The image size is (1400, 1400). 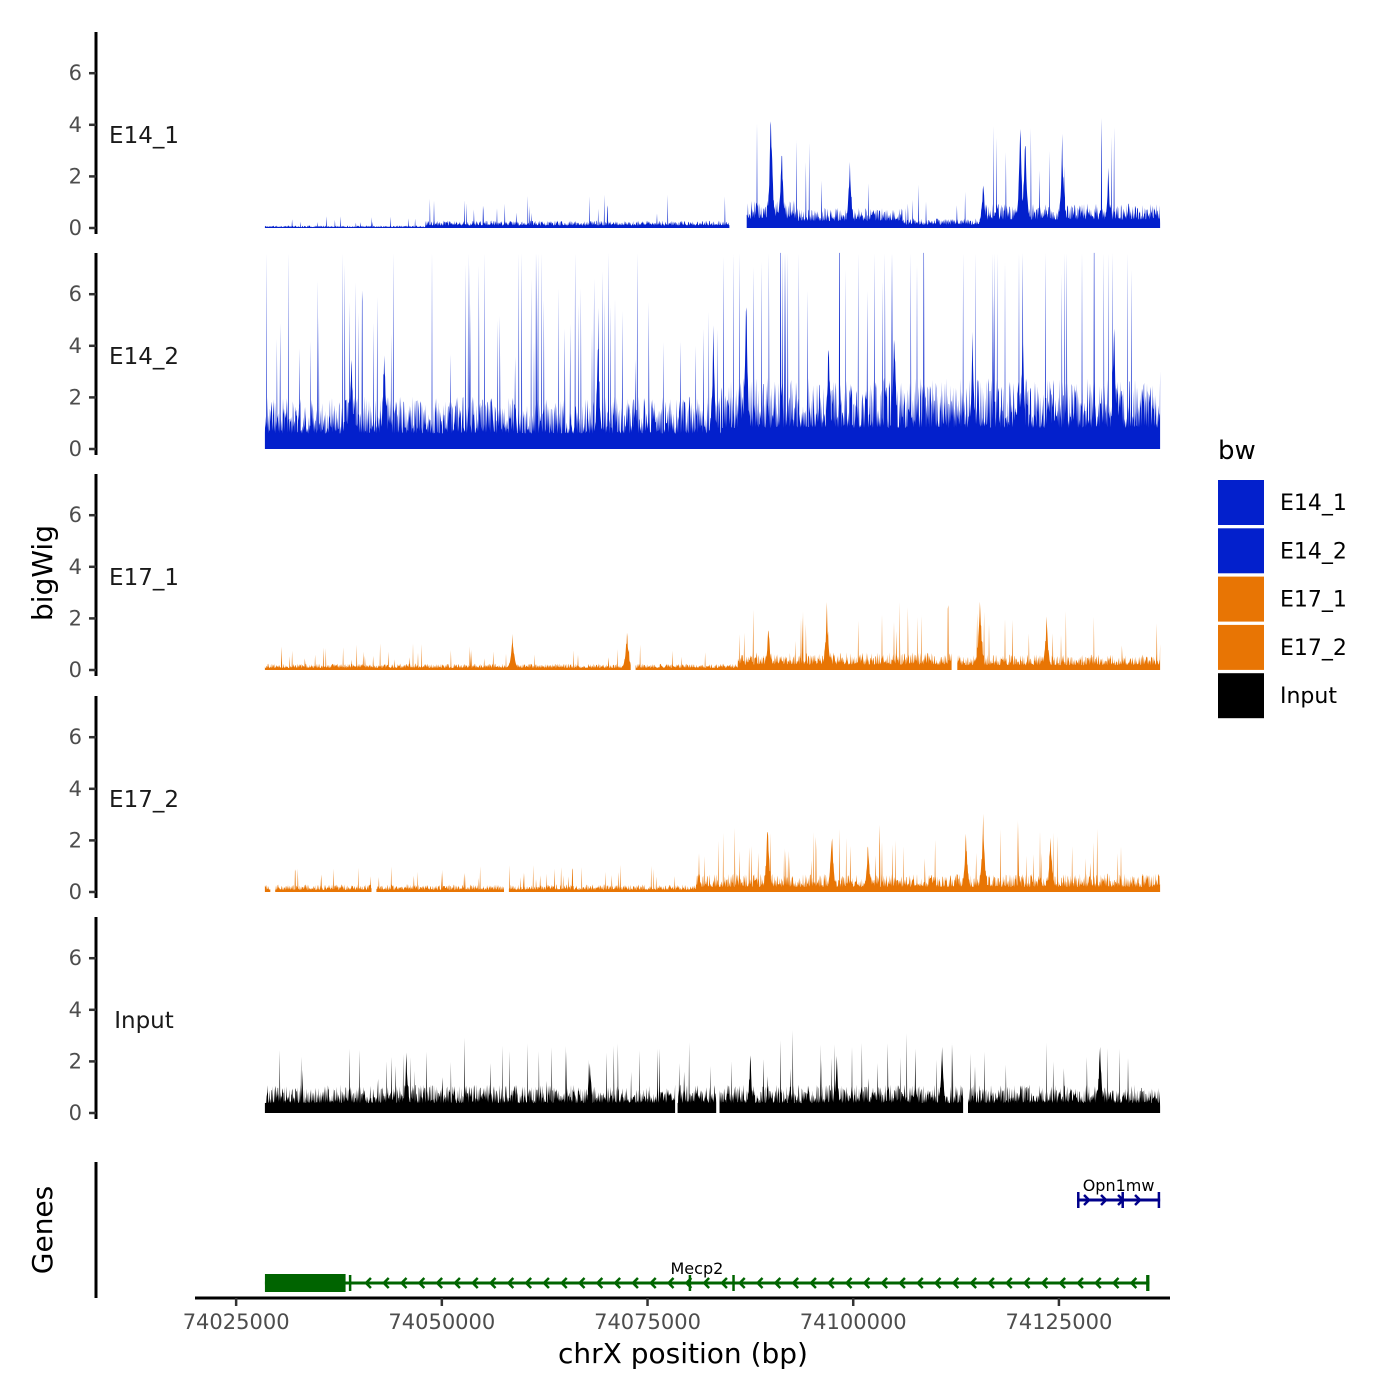 I want to click on legend-item: E17_1, so click(x=1282, y=599).